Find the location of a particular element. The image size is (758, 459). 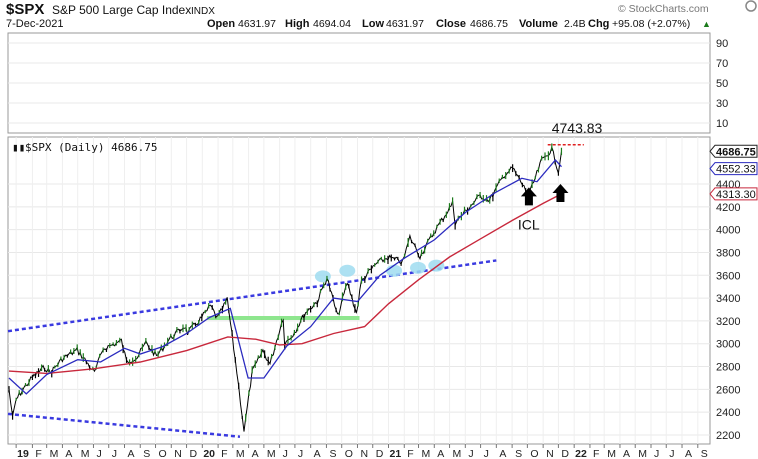

value-tag-label: 4686.75 is located at coordinates (736, 152).